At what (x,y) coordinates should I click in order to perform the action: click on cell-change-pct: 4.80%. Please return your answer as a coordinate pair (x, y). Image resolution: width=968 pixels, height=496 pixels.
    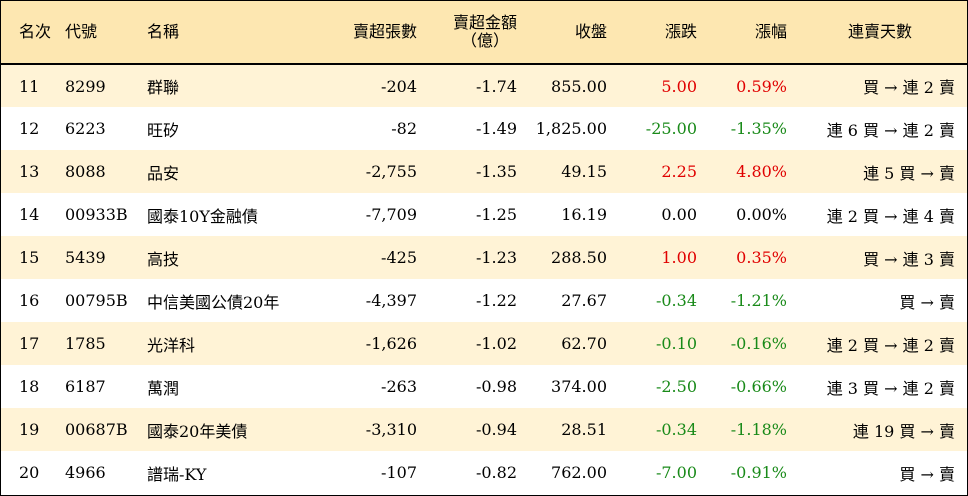
    Looking at the image, I should click on (761, 171).